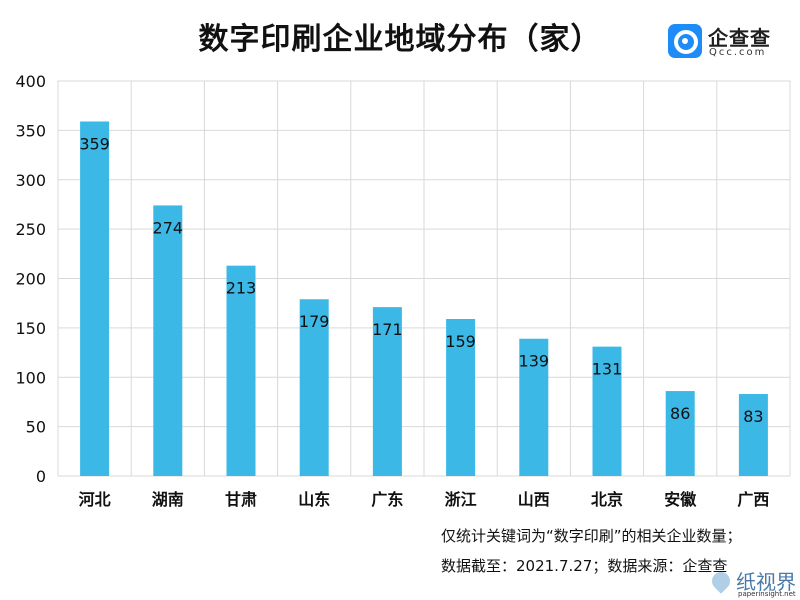  I want to click on logo-domain: Qcc.com, so click(738, 52).